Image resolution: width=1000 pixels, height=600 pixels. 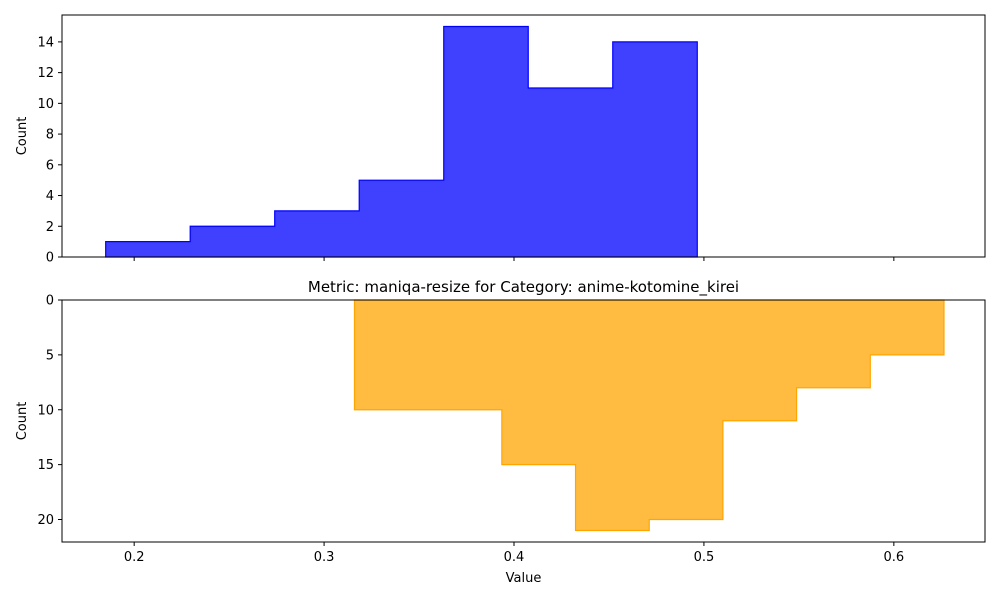 I want to click on bottom-y-ticks: 0 5 10 15 20, so click(x=49, y=411).